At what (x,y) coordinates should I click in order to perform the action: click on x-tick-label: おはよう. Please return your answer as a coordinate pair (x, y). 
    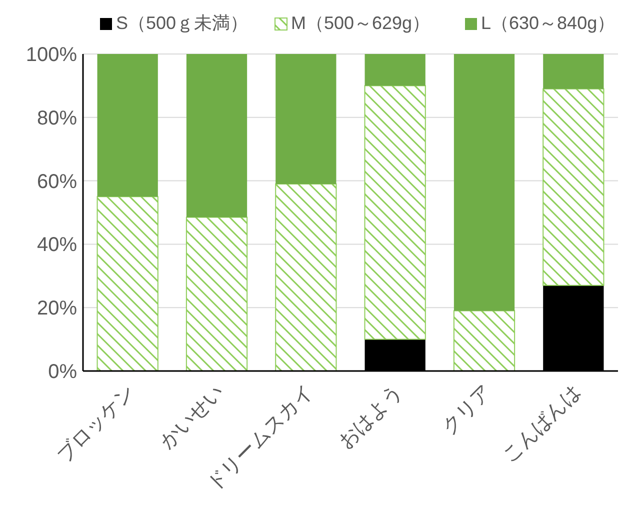
    Looking at the image, I should click on (370, 417).